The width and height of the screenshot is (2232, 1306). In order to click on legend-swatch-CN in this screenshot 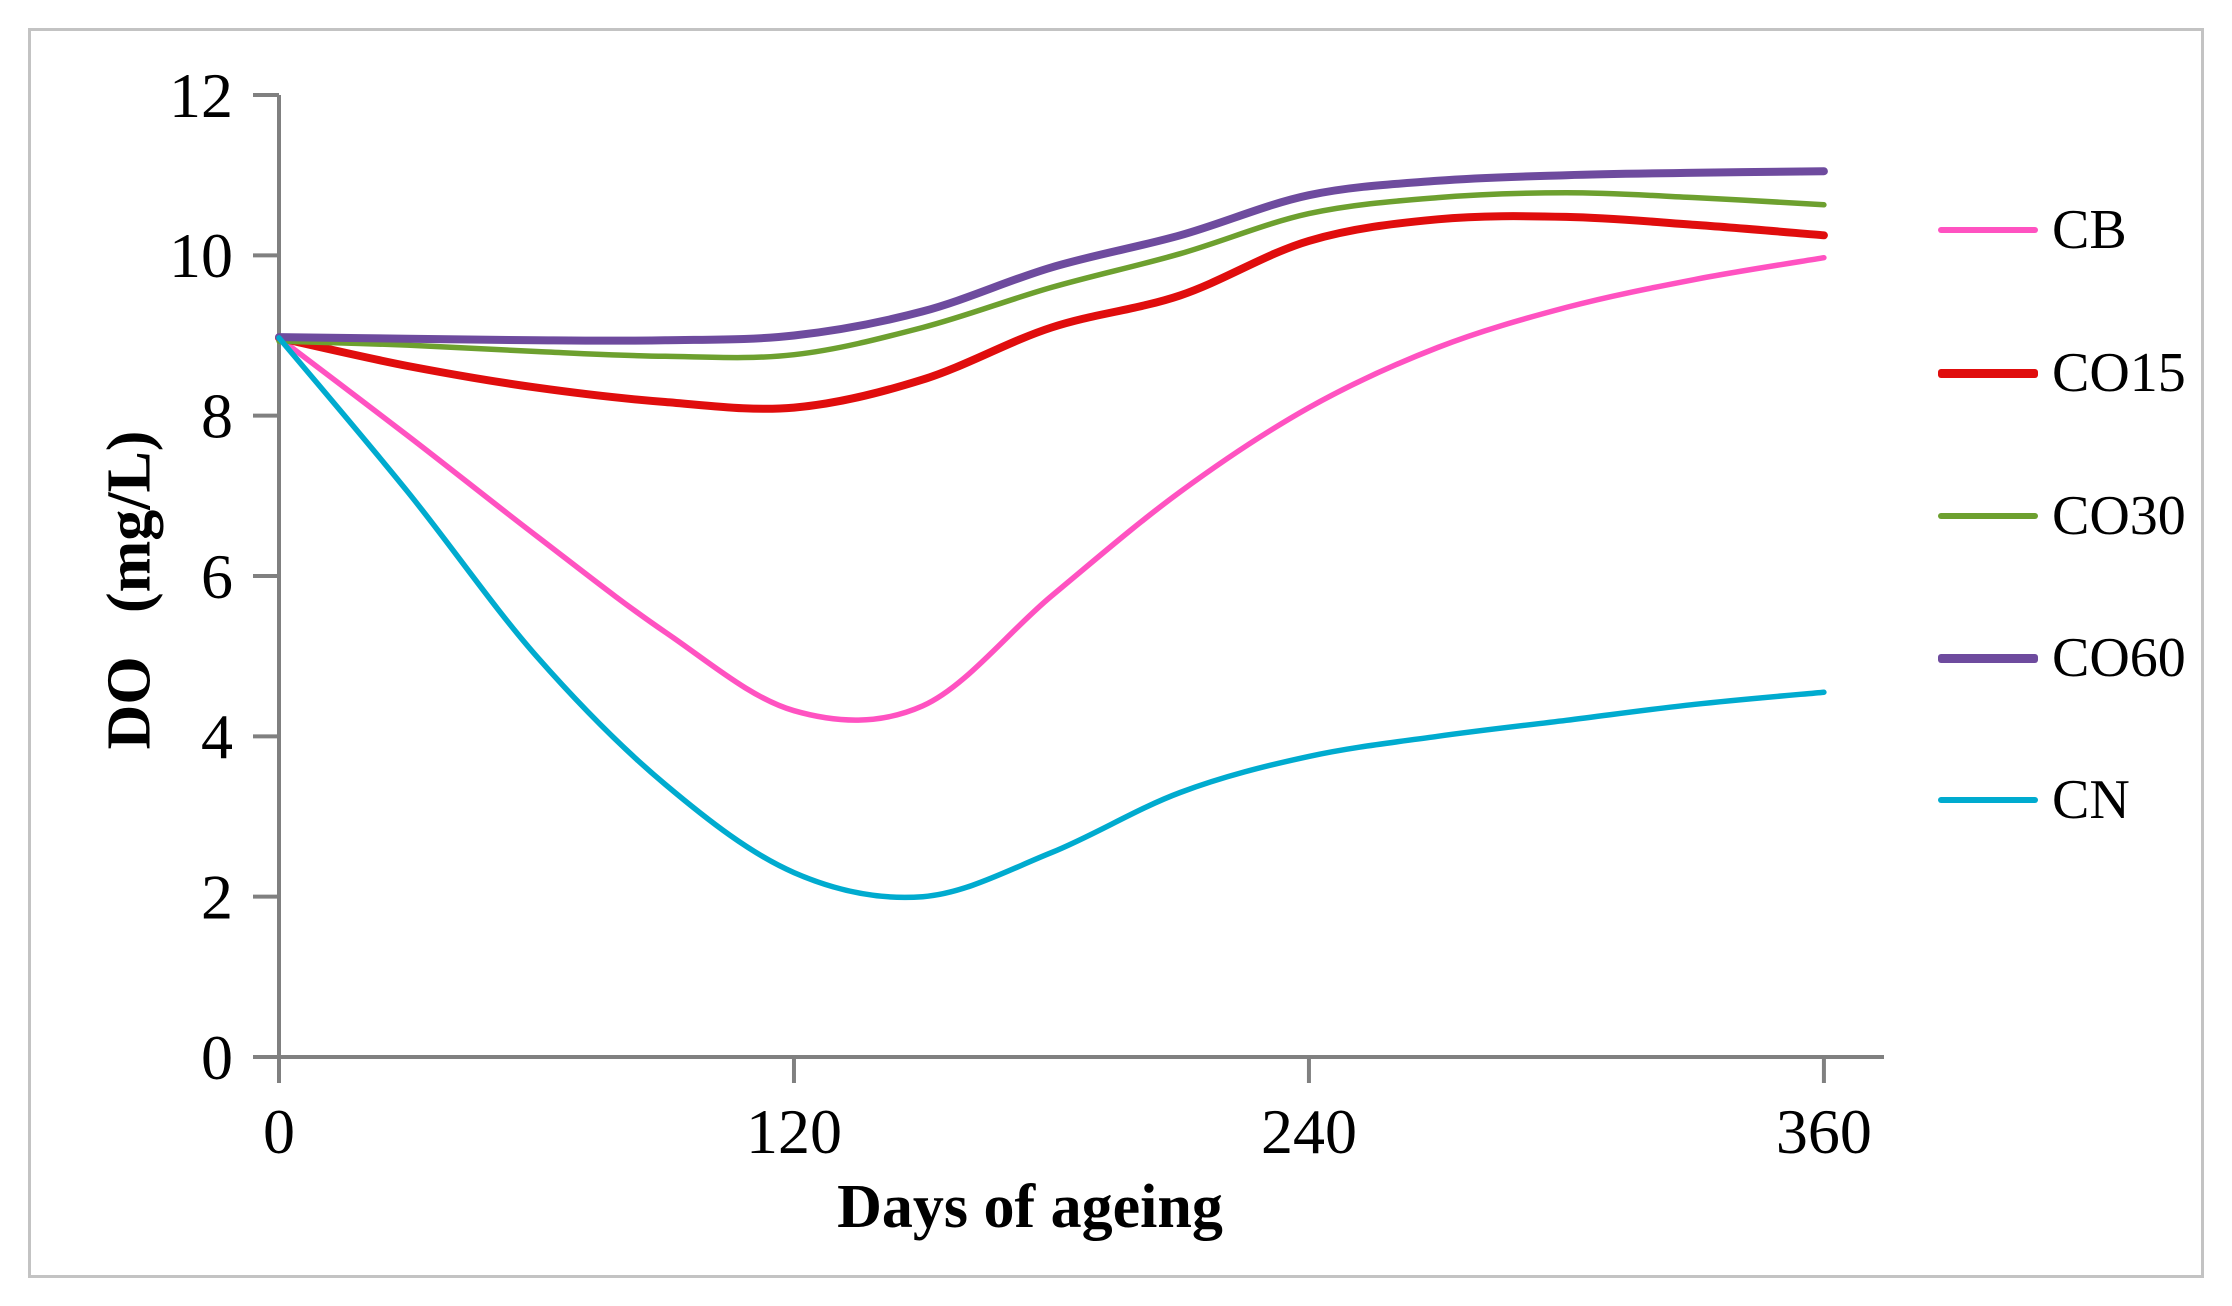, I will do `click(1988, 800)`.